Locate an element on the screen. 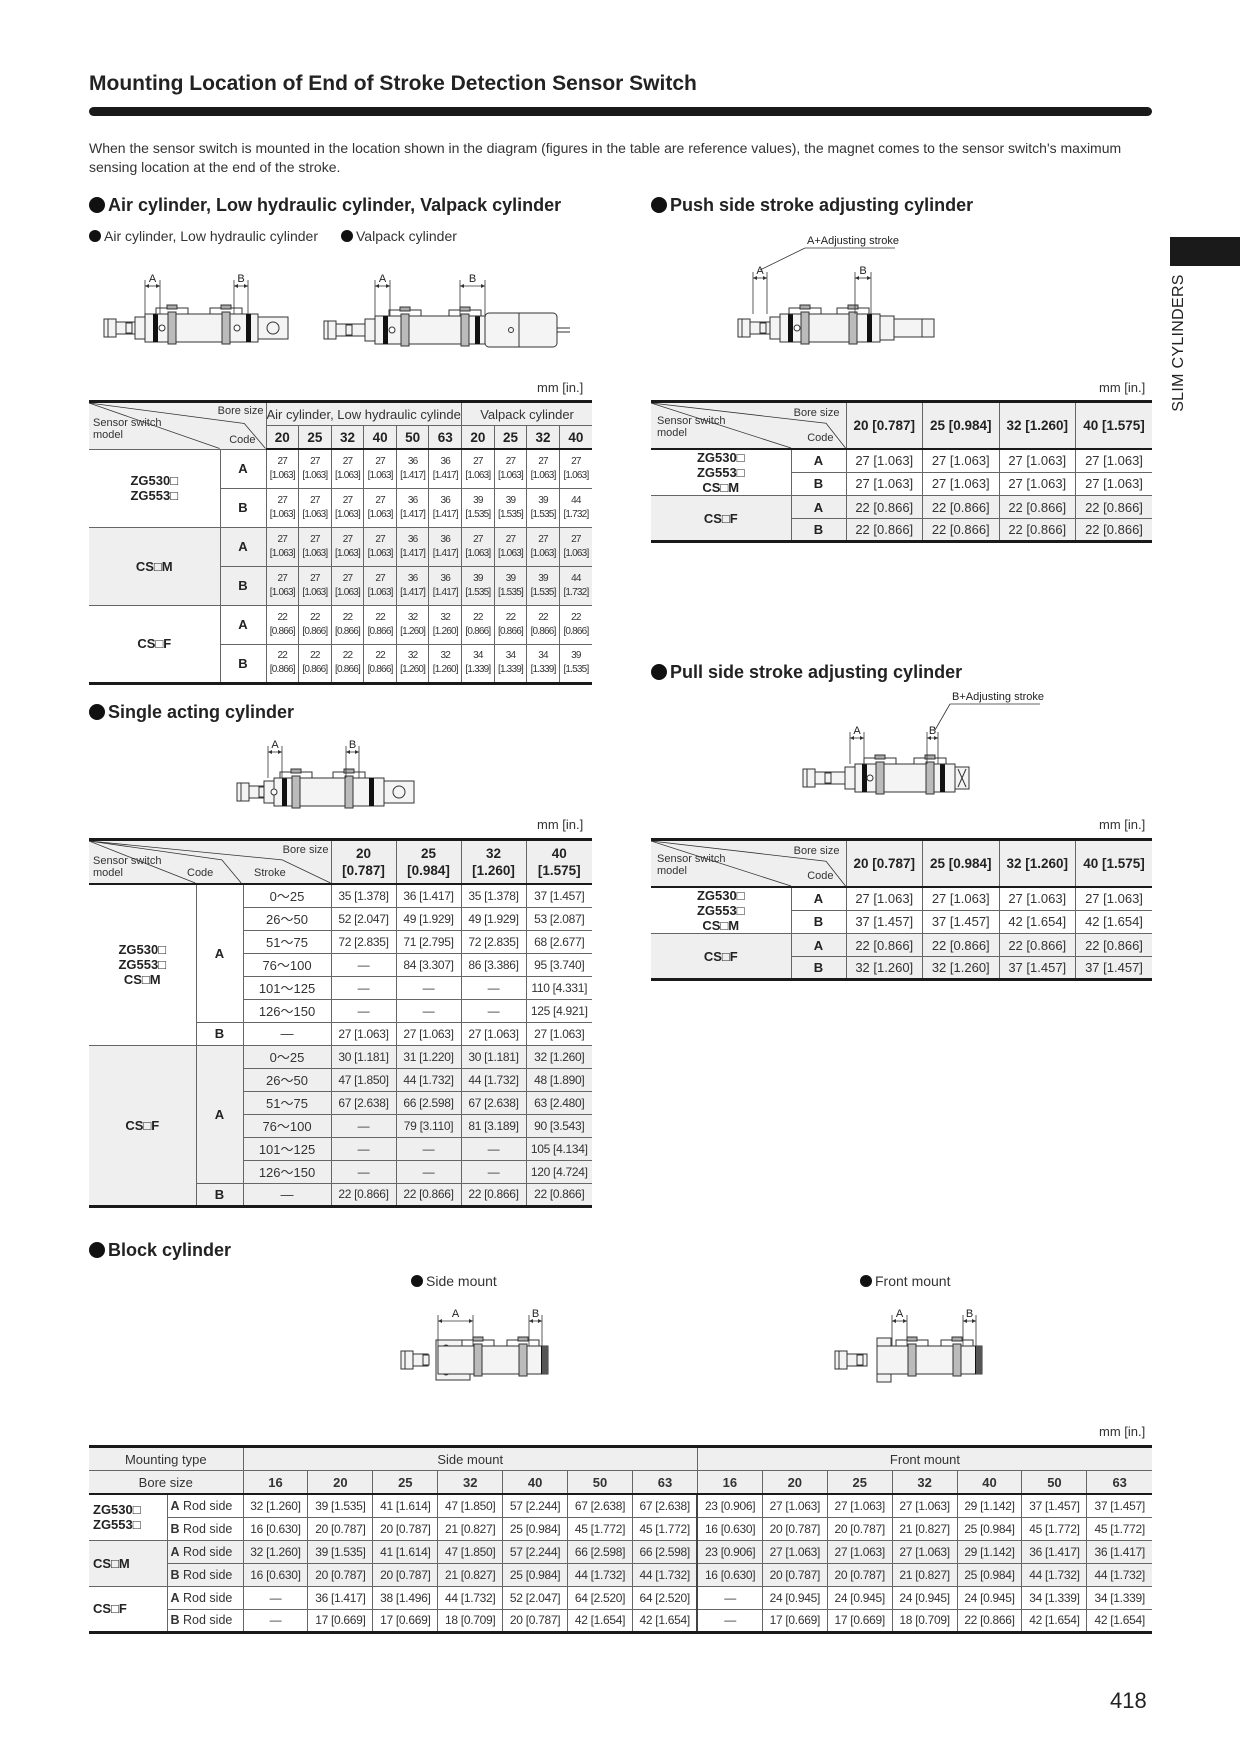 Image resolution: width=1240 pixels, height=1754 pixels. sensor-model: CS□F is located at coordinates (721, 518).